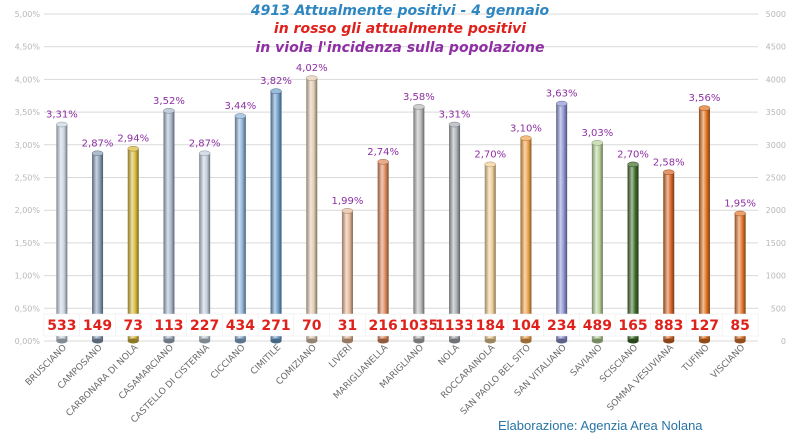 The width and height of the screenshot is (800, 445). What do you see at coordinates (668, 326) in the screenshot?
I see `positives-label: 883` at bounding box center [668, 326].